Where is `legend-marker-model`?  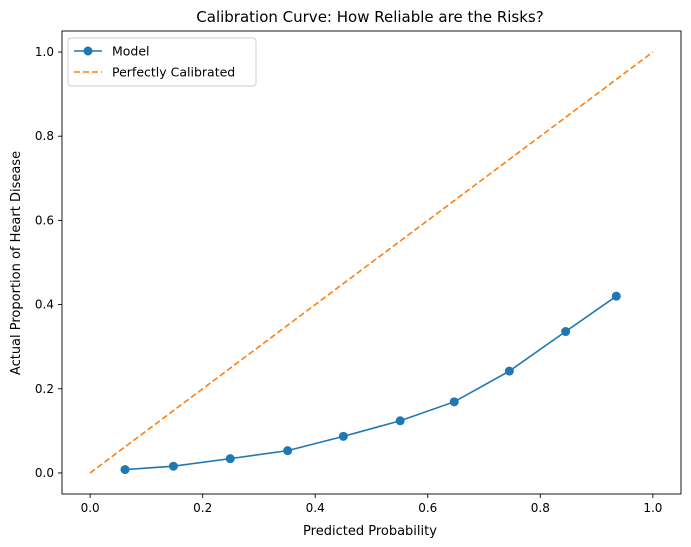 legend-marker-model is located at coordinates (88, 51).